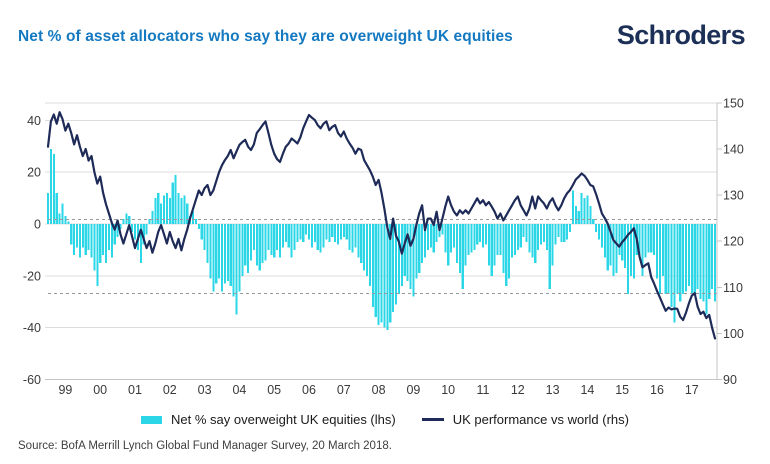 The image size is (770, 464). Describe the element at coordinates (100, 390) in the screenshot. I see `x-axis-year-label: 00` at that location.